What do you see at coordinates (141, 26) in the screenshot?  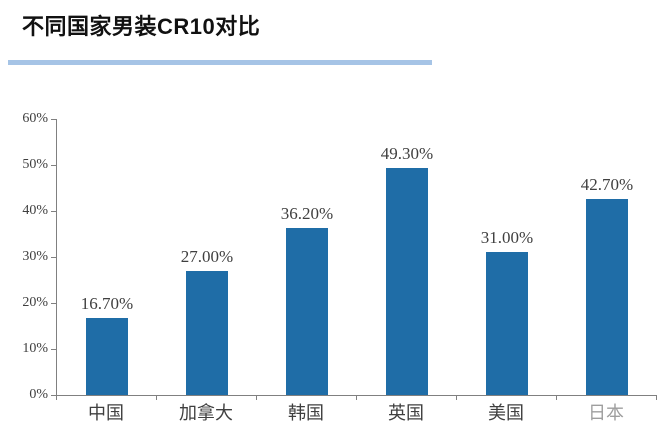 I see `page-title: 不同国家男装CR10对比` at bounding box center [141, 26].